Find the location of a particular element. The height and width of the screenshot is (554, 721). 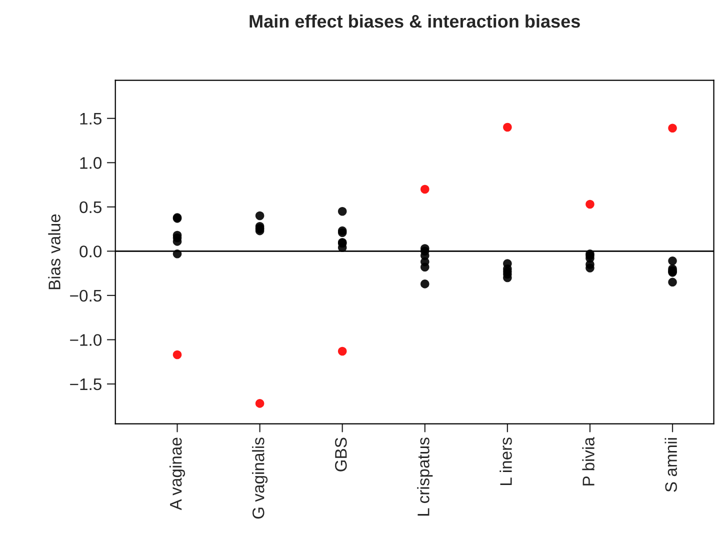

x-tick-label: G vaginalis is located at coordinates (260, 478).